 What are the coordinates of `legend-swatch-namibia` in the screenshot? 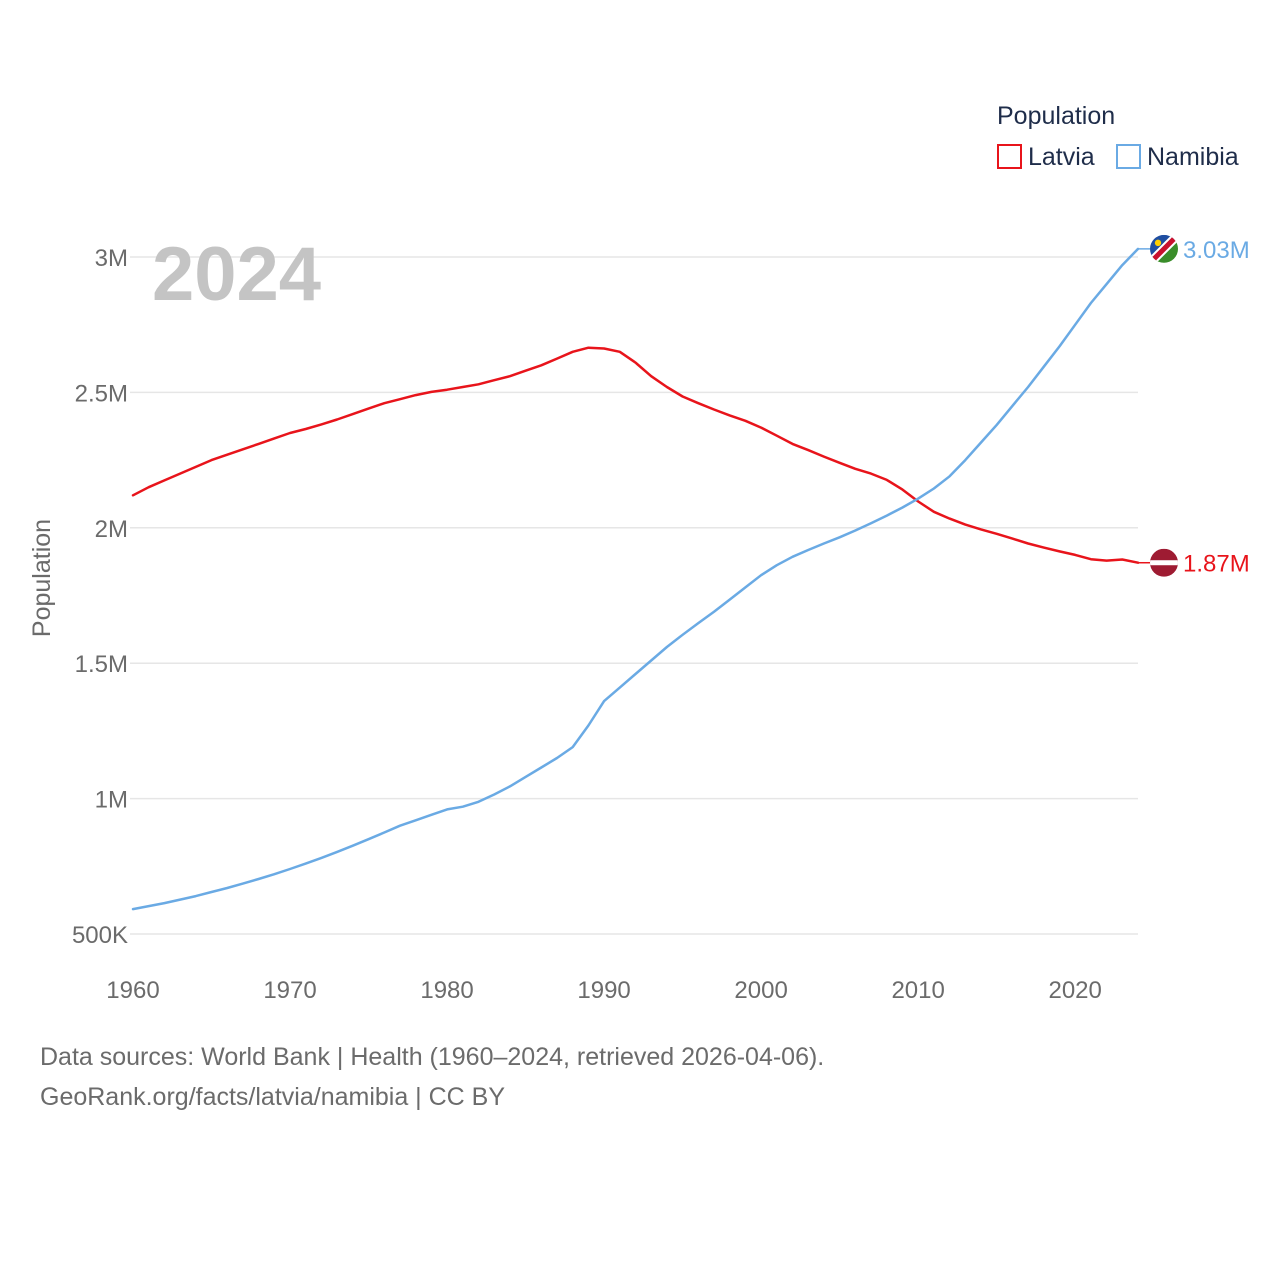 It's located at (1128, 156).